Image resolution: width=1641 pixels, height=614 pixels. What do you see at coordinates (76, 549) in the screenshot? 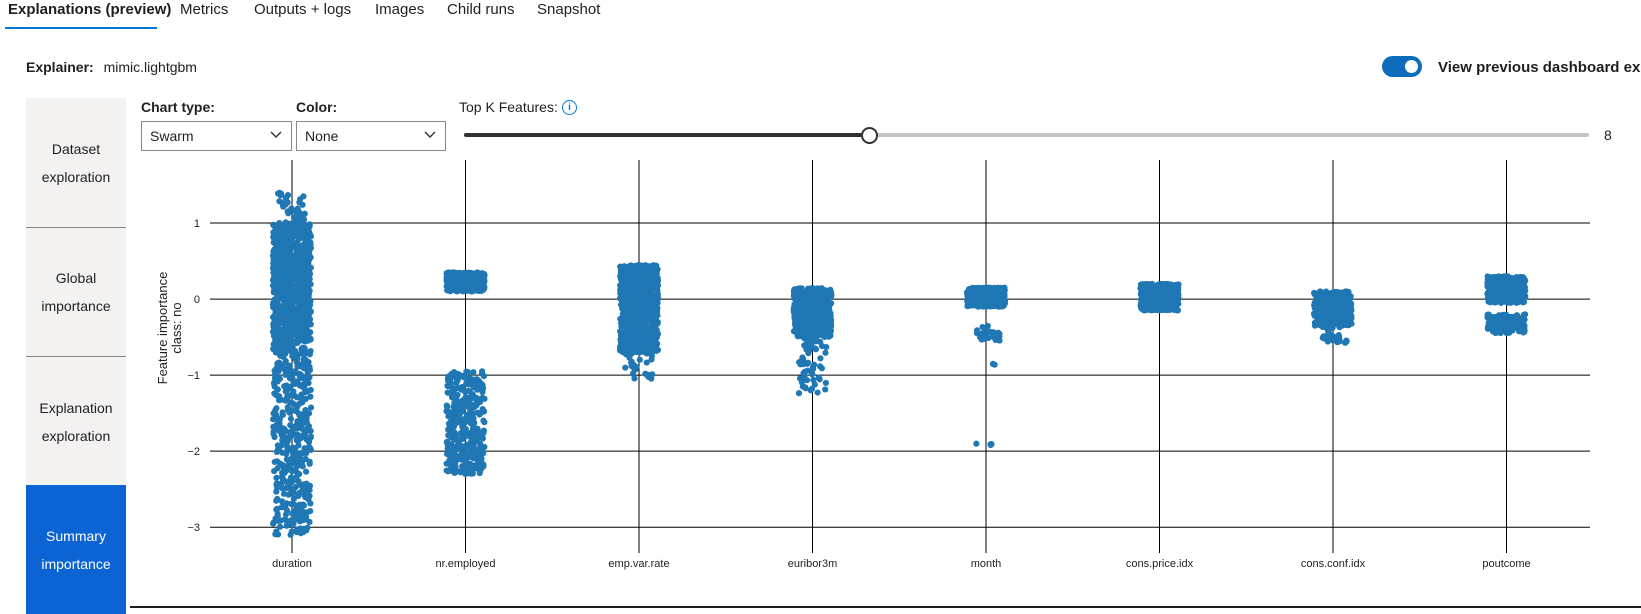
I see `sidebar-item-summary-importance: Summary importance` at bounding box center [76, 549].